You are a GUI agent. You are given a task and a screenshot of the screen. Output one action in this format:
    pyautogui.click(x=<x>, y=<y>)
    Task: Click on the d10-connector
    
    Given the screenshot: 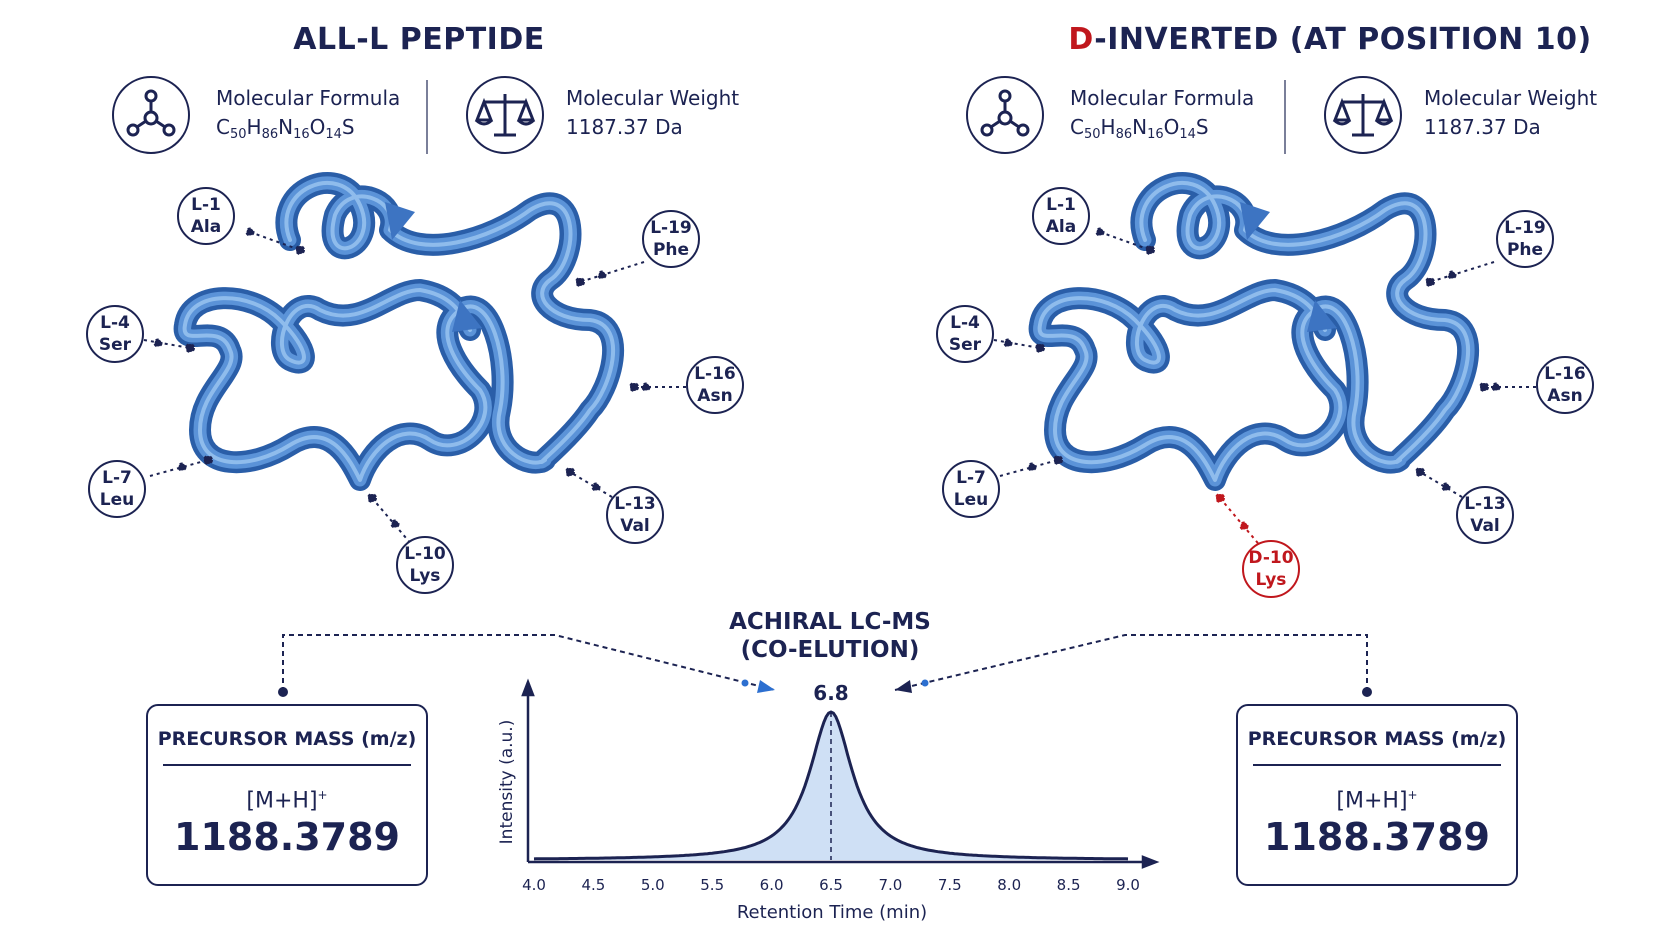 What is the action you would take?
    pyautogui.click(x=1239, y=521)
    